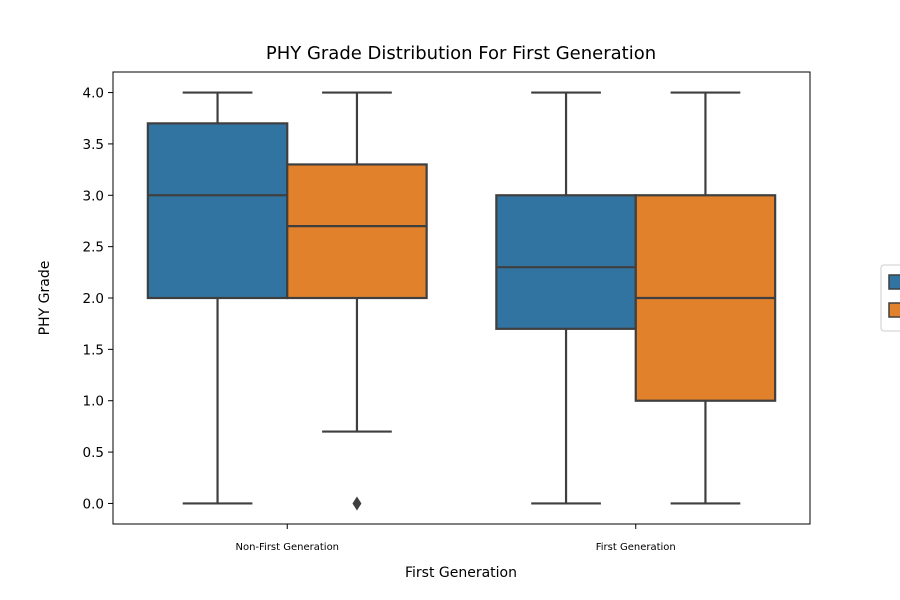  I want to click on x-axis-label: First Generation, so click(461, 573).